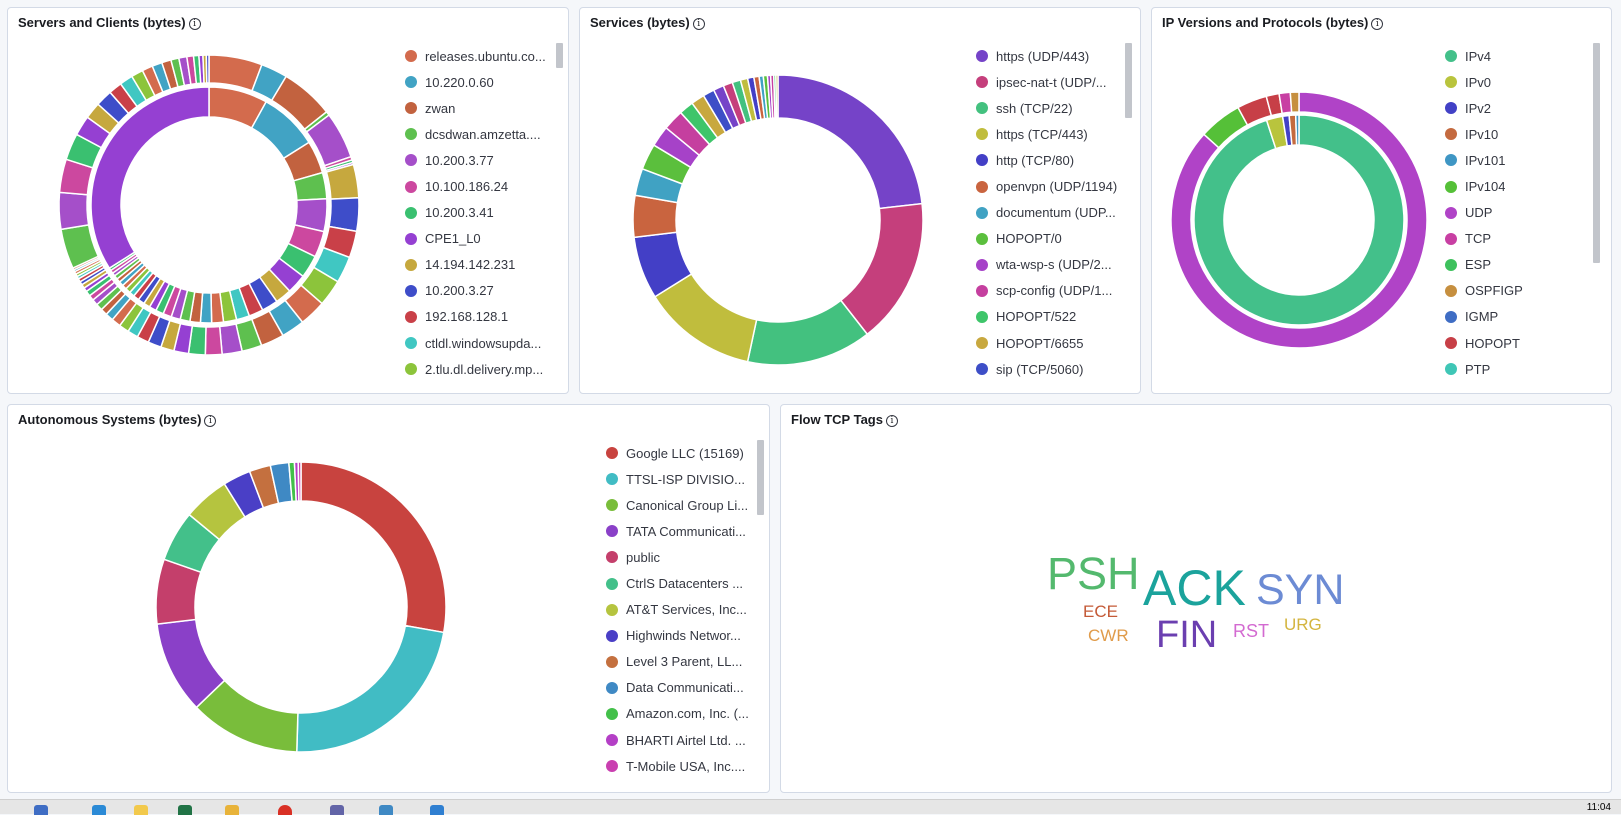 This screenshot has width=1621, height=815. Describe the element at coordinates (982, 238) in the screenshot. I see `legend-swatch-icon` at that location.